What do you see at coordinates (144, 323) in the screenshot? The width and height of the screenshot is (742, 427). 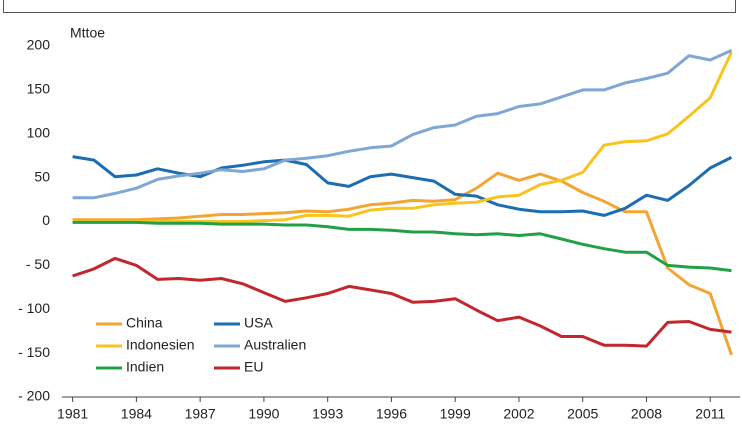 I see `legend-label: China` at bounding box center [144, 323].